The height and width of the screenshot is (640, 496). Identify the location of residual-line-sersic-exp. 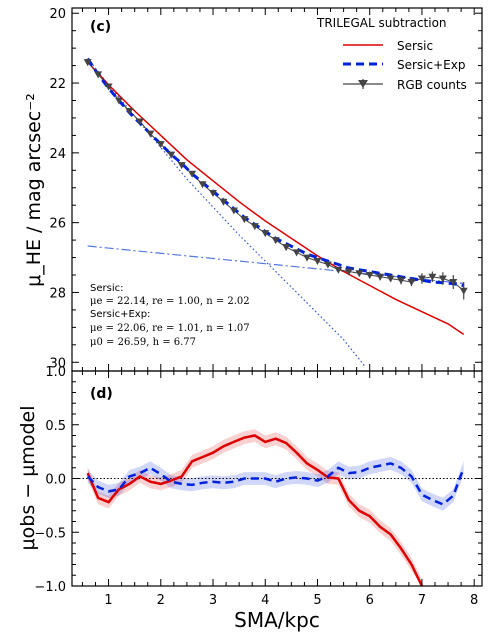
(275, 484).